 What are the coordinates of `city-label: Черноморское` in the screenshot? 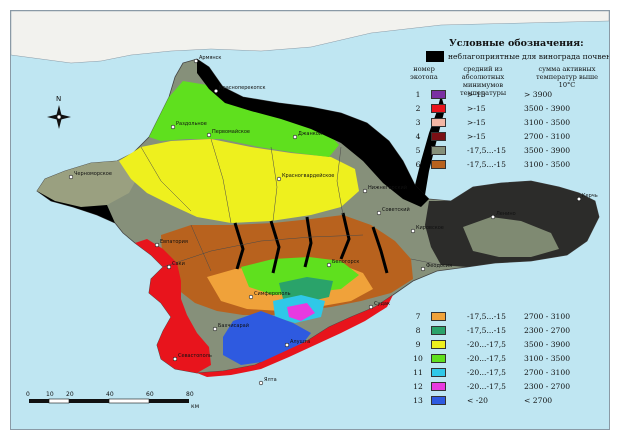 It's located at (93, 174).